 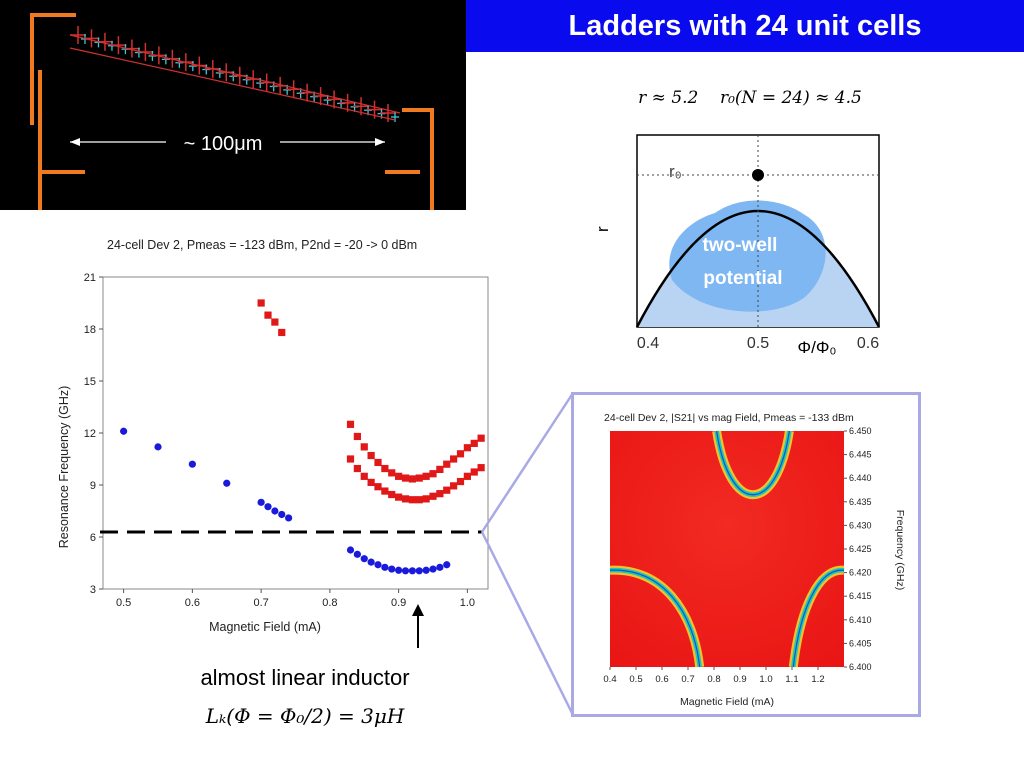 I want to click on hm-x-tick-label: 1.1, so click(x=791, y=679).